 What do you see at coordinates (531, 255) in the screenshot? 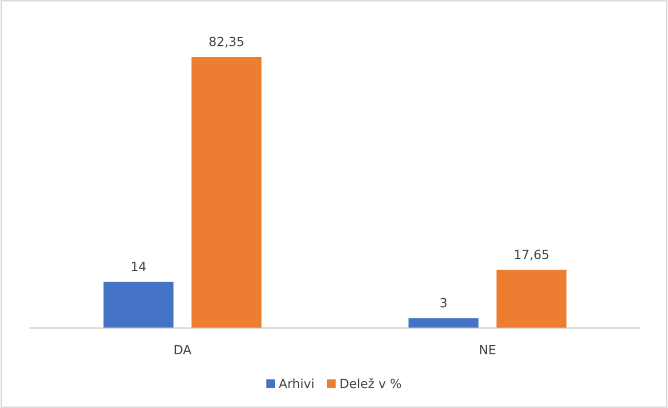
I see `data-label: 17,65` at bounding box center [531, 255].